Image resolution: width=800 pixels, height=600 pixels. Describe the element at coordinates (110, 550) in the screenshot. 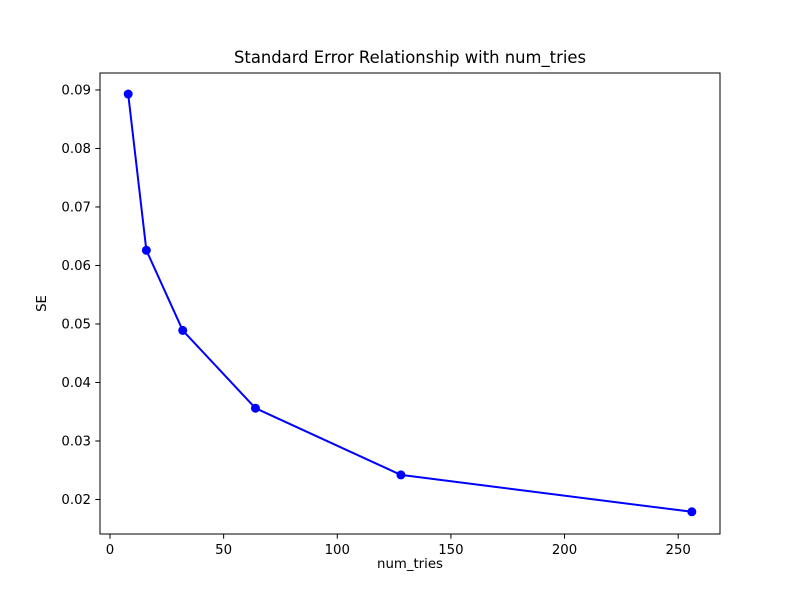

I see `x-tick-label: 0` at that location.